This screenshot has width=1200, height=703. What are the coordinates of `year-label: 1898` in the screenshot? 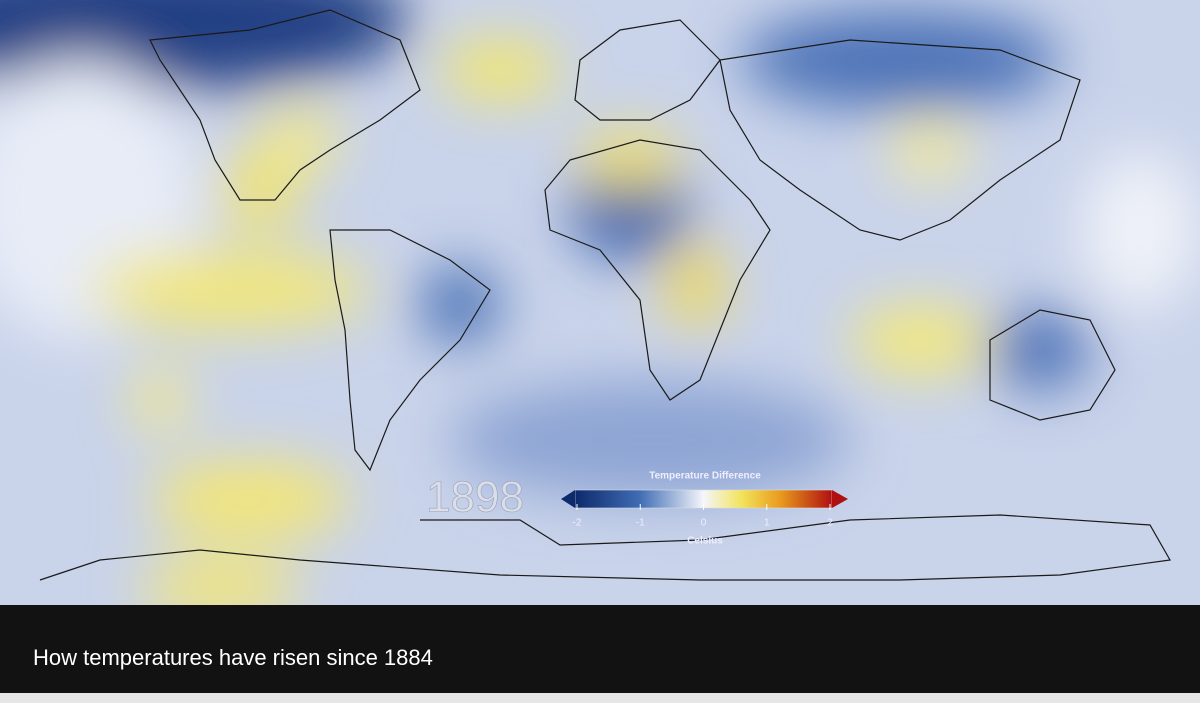 It's located at (475, 497).